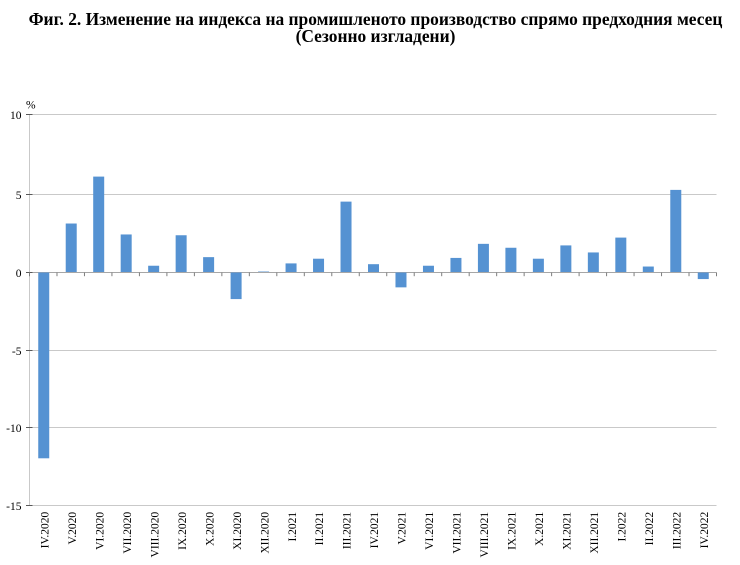  Describe the element at coordinates (403, 528) in the screenshot. I see `svg-text: V.2021` at that location.